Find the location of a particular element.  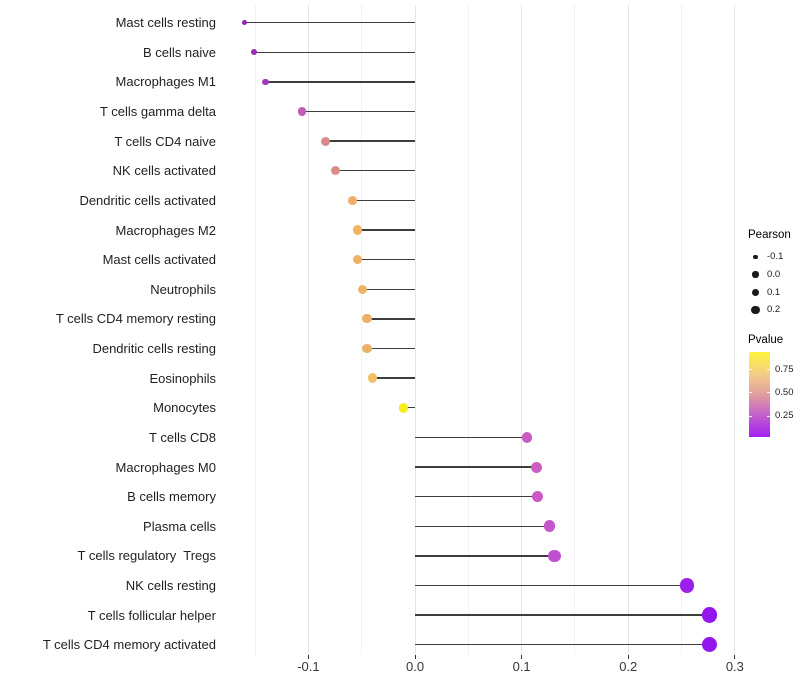

category-label: Mast cells activated is located at coordinates (159, 260).